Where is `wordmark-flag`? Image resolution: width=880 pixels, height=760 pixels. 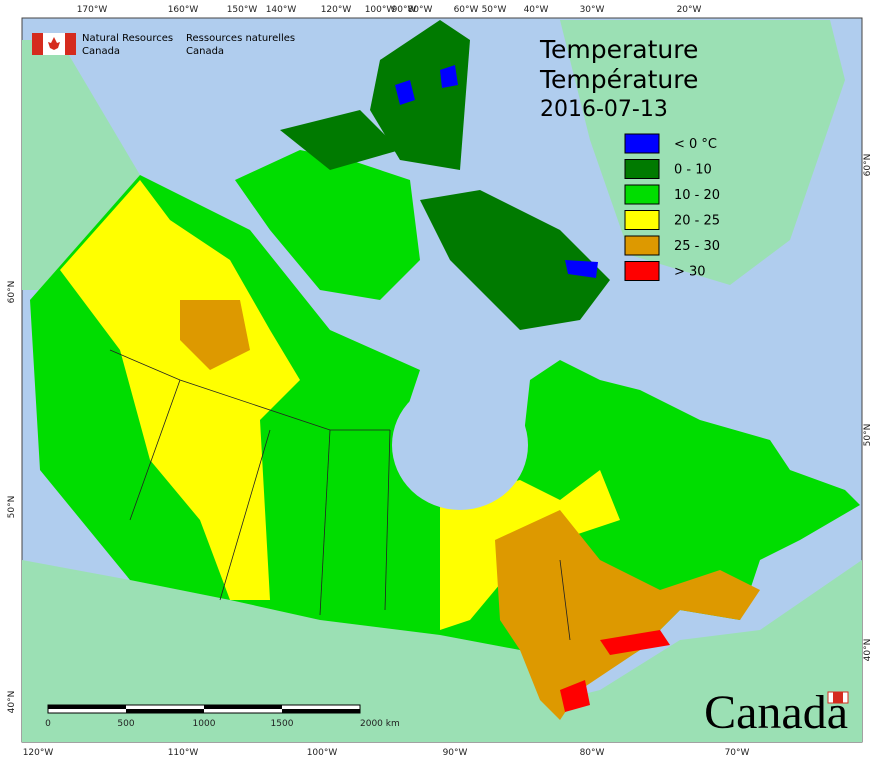
wordmark-flag is located at coordinates (838, 697).